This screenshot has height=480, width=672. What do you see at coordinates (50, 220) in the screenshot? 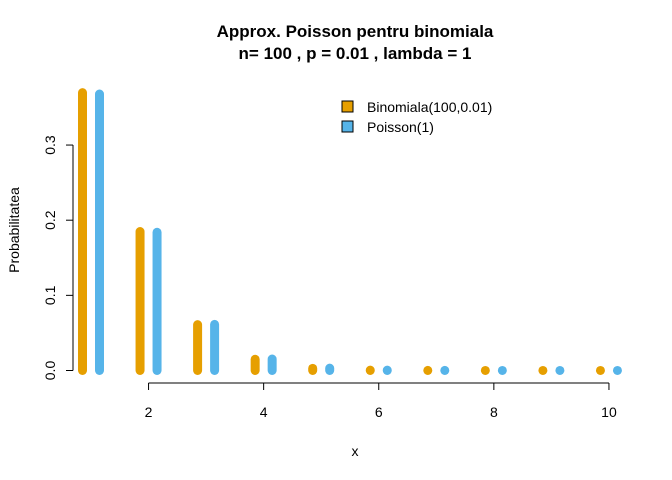
I see `y-tick-label-2: 0.2` at bounding box center [50, 220].